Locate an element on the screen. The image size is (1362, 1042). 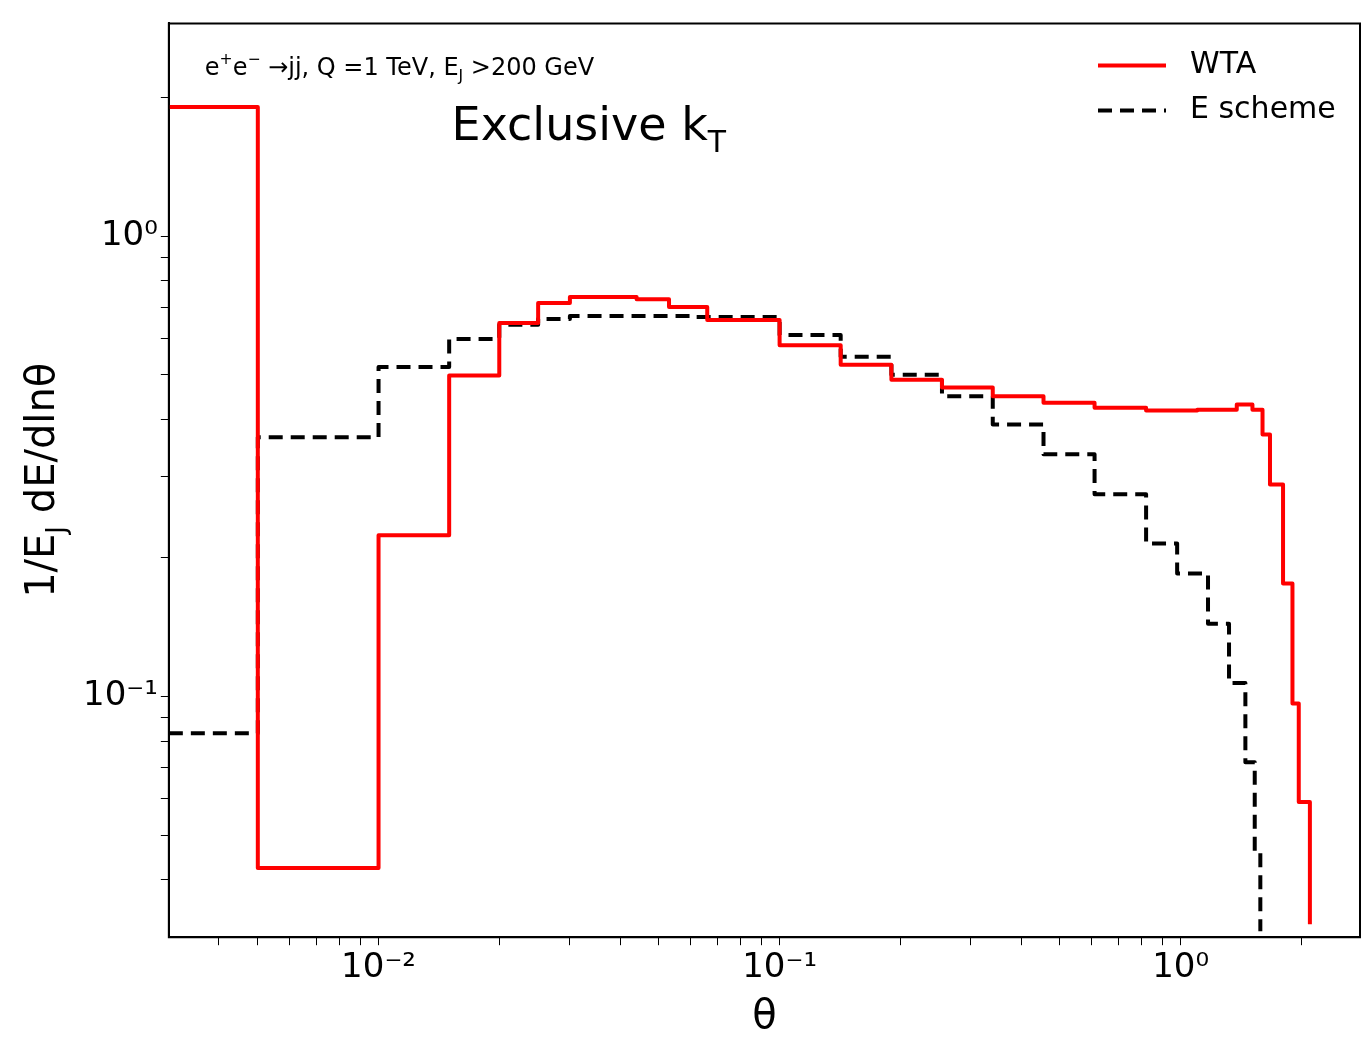
x-tick-label: 10⁻¹ is located at coordinates (780, 965).